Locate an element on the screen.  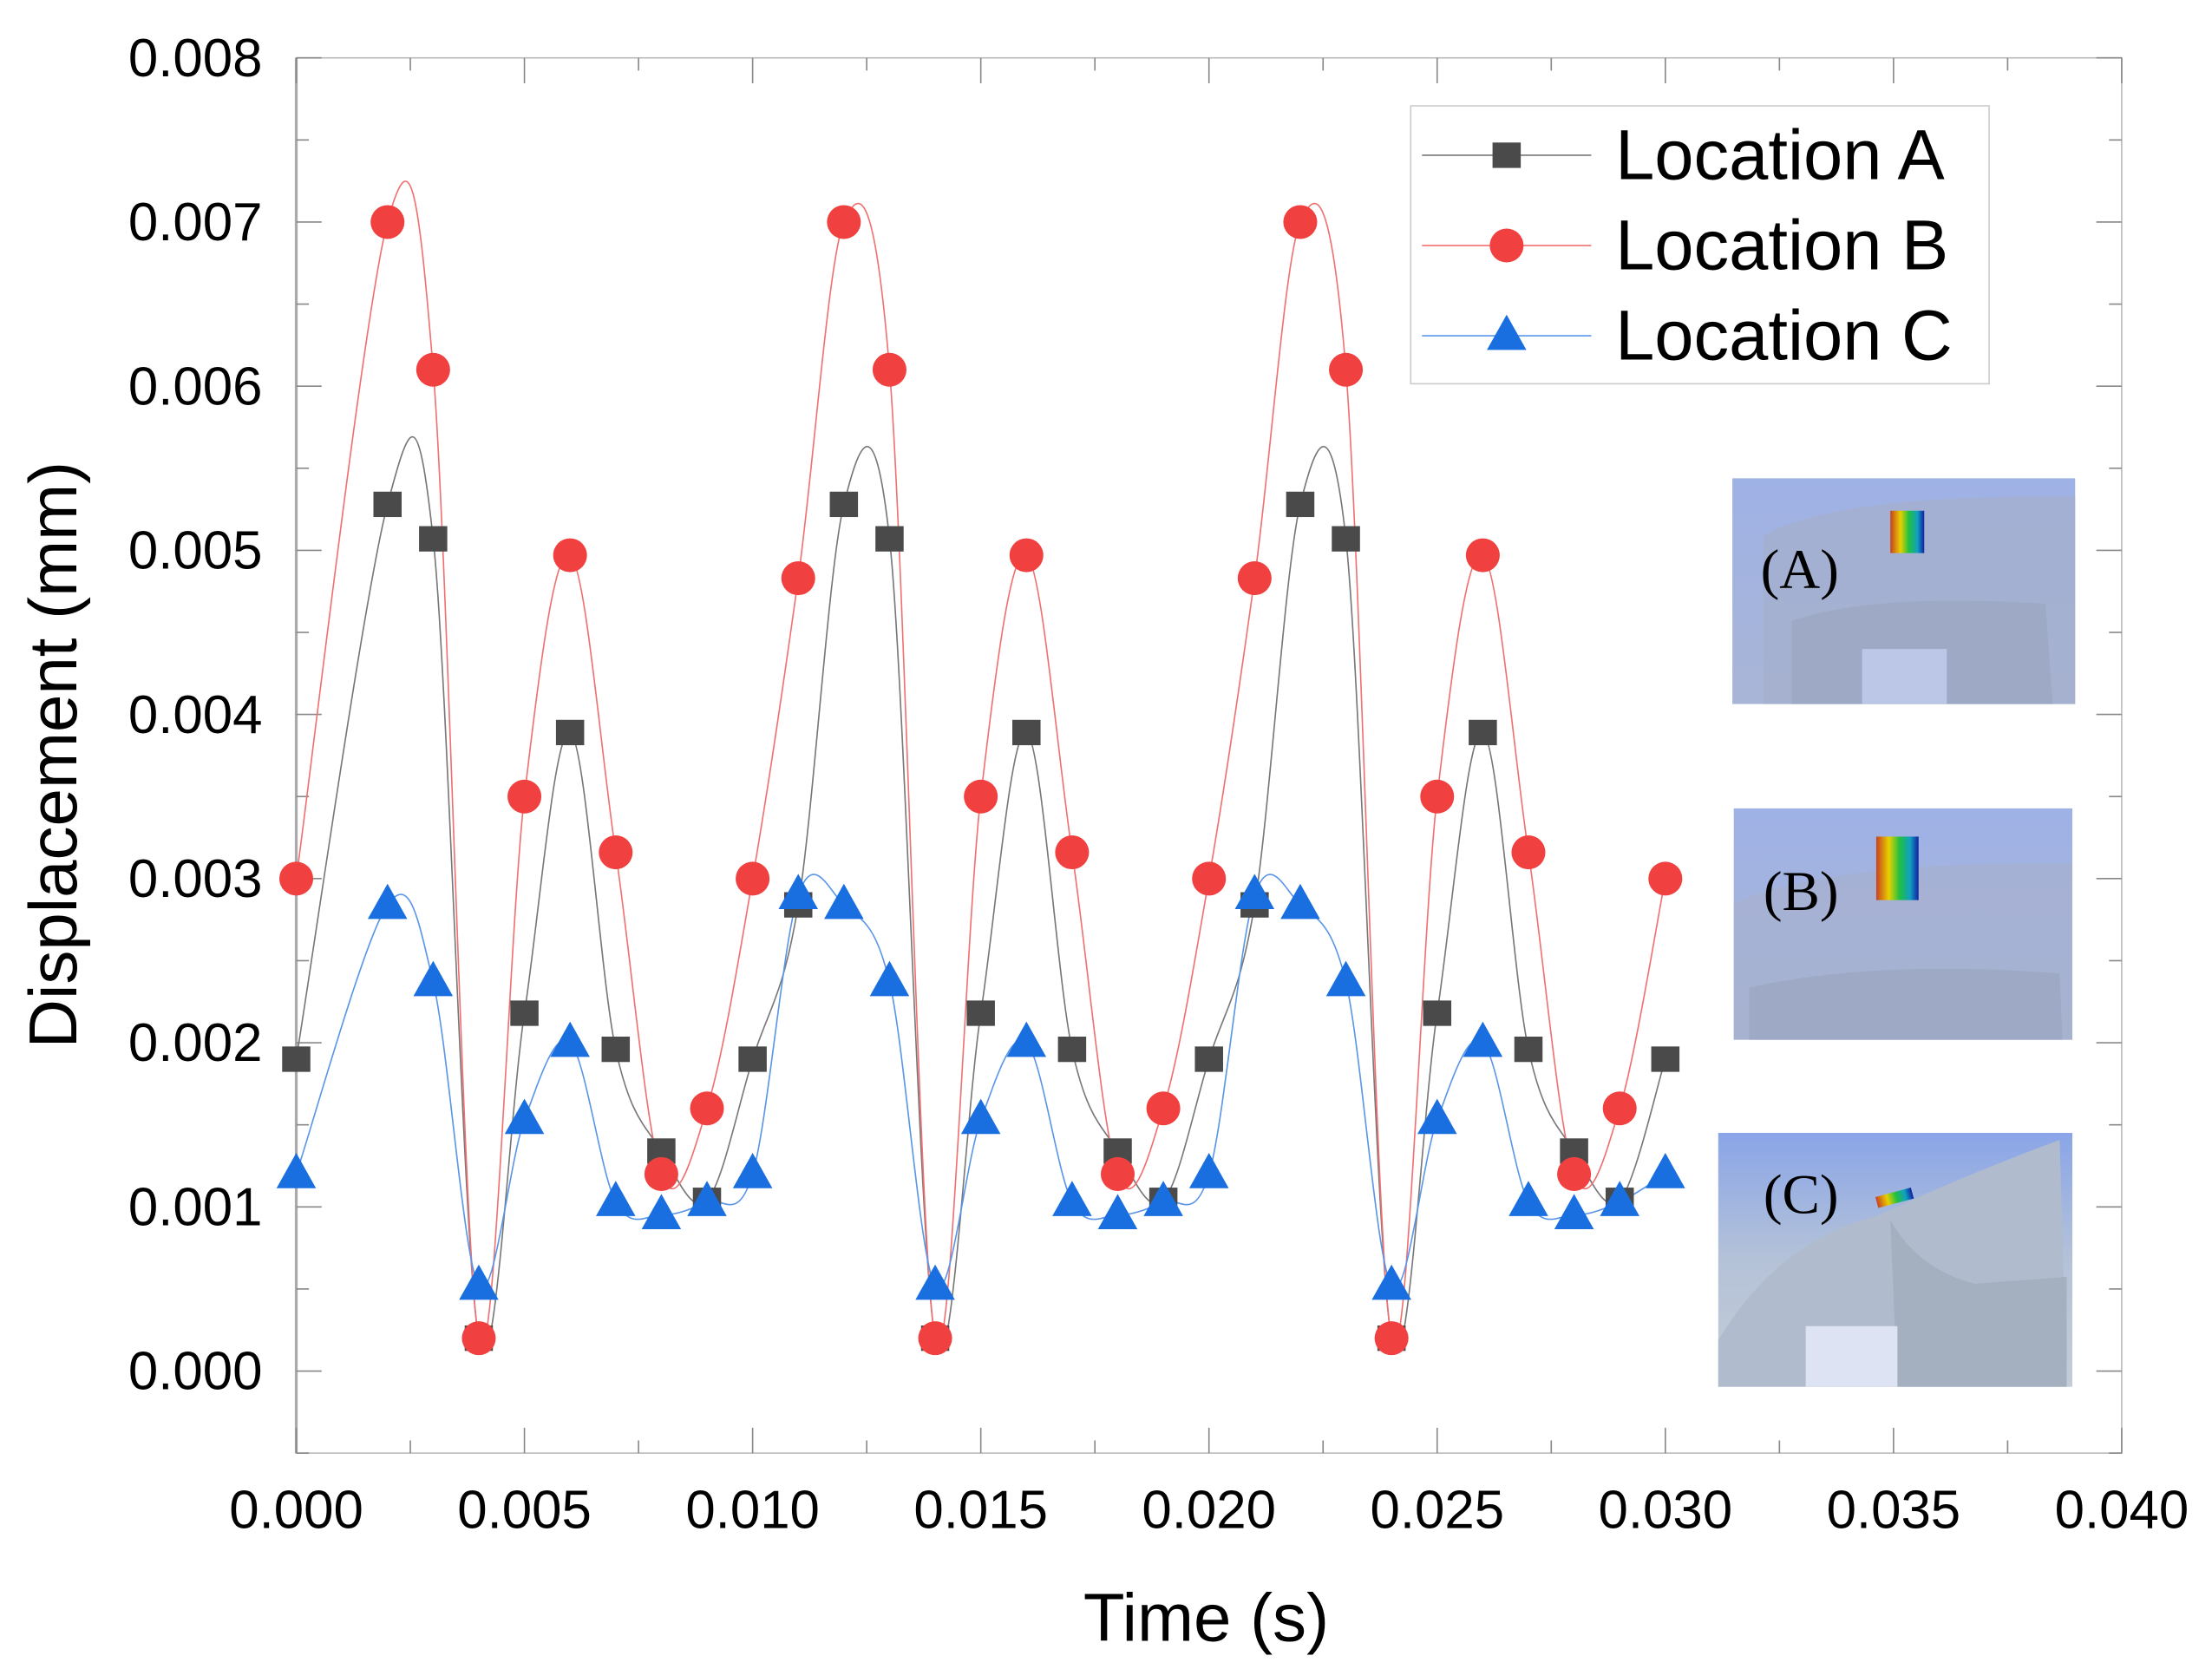
x-axis-title: Time (s) is located at coordinates (1206, 1617).